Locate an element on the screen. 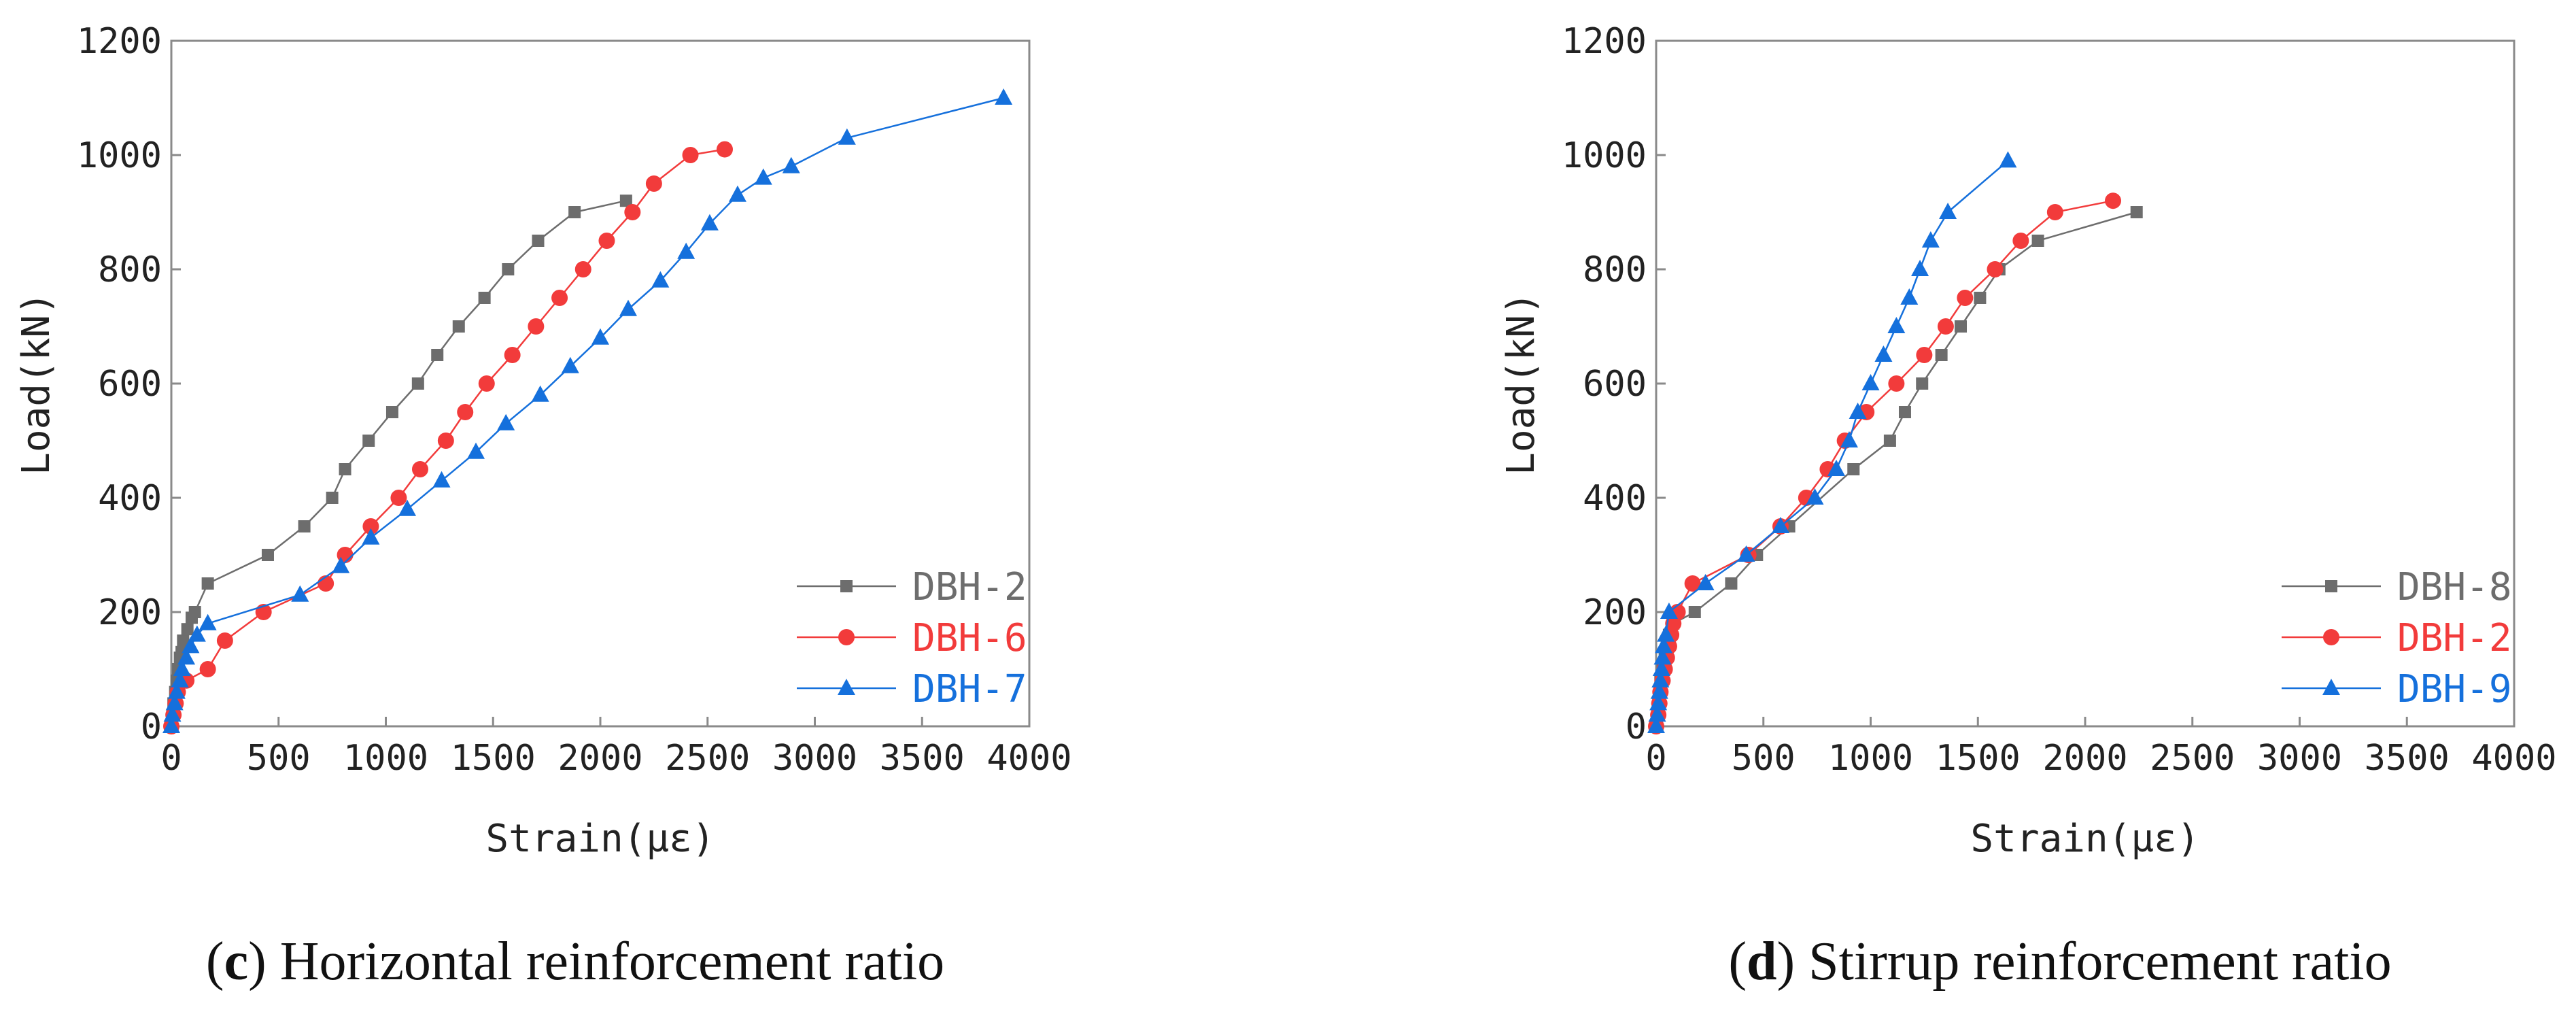 This screenshot has width=2576, height=1016. y-axis: 0 200 400 600 800 1000 1200 is located at coordinates (129, 384).